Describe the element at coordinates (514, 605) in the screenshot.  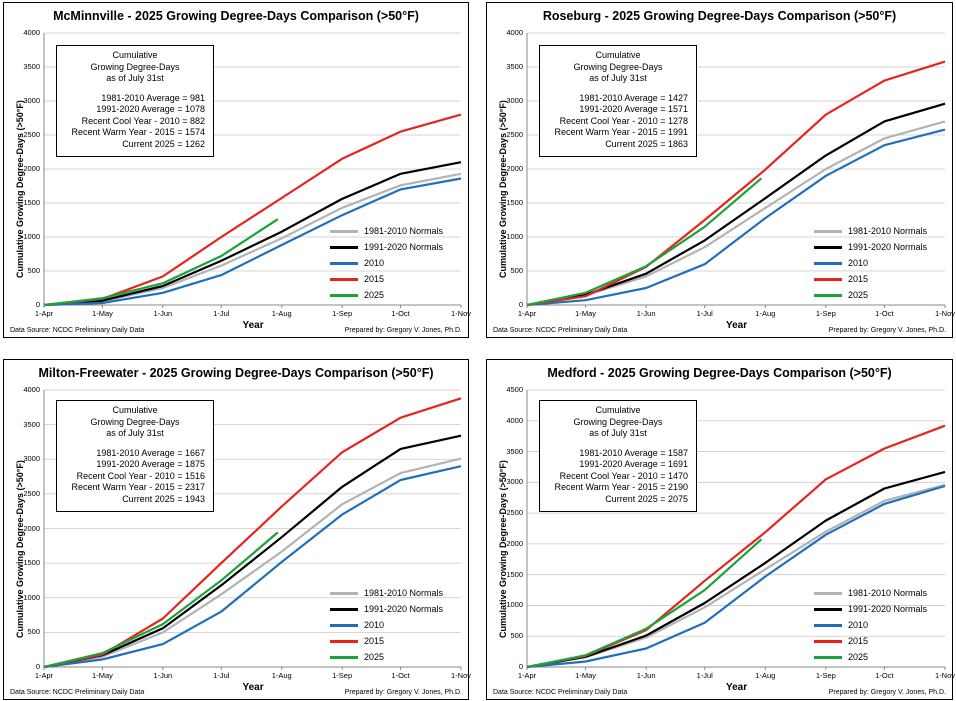
I see `y-tick-label: 1000` at that location.